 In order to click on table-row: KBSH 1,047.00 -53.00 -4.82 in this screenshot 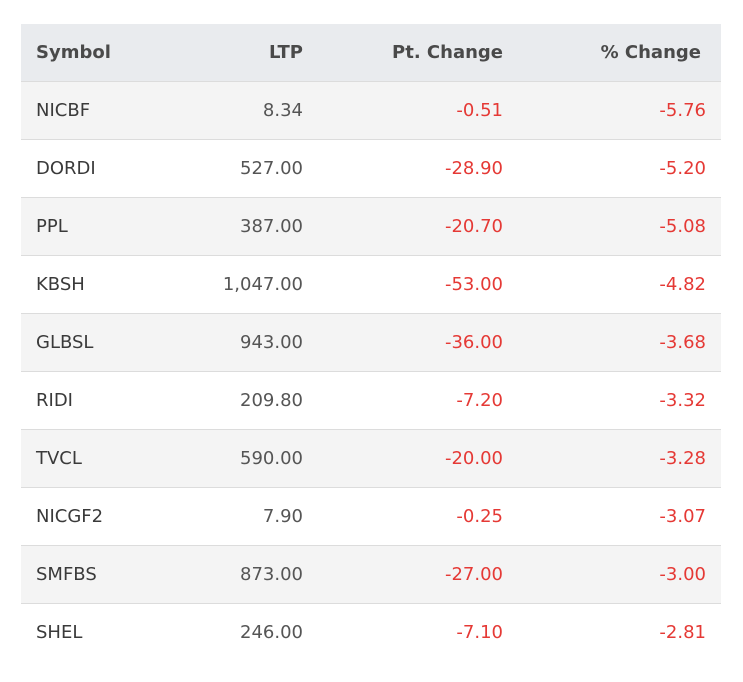, I will do `click(371, 284)`.